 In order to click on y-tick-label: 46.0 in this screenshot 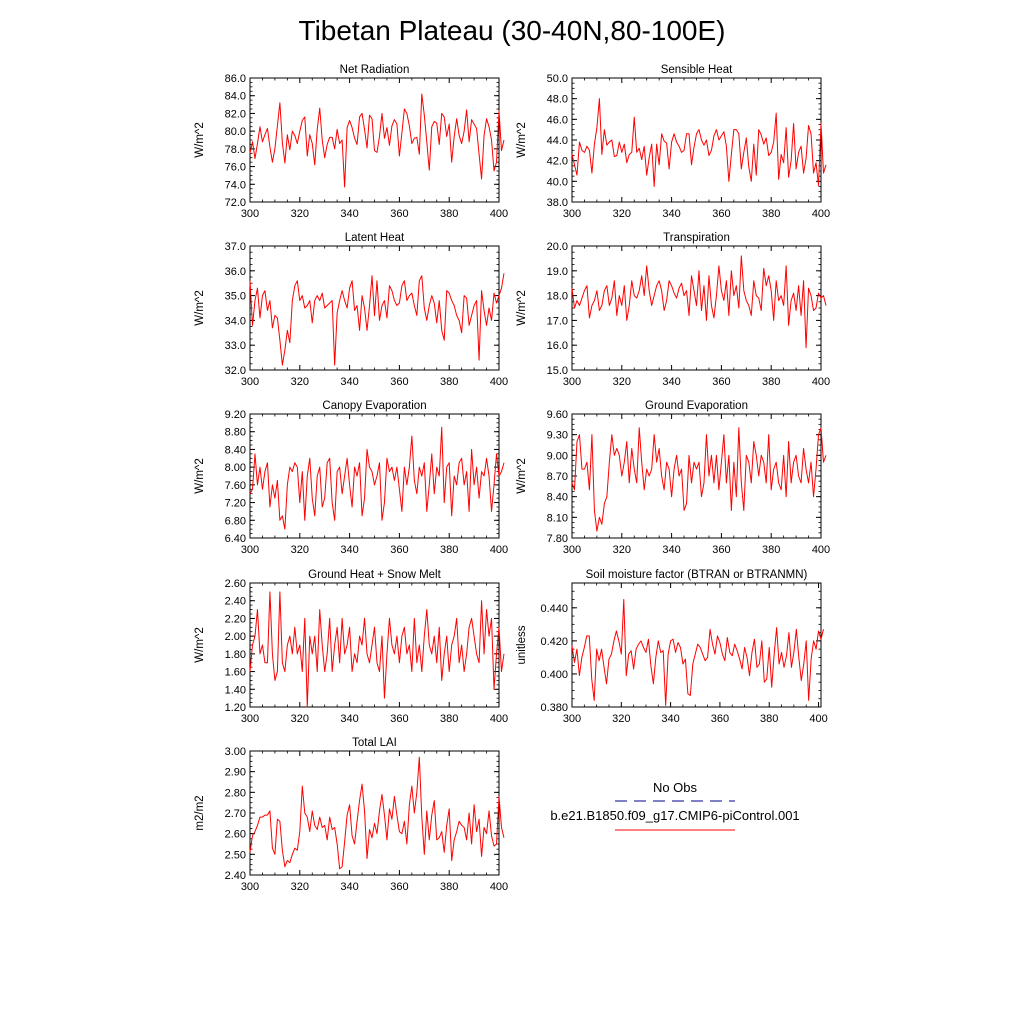, I will do `click(557, 120)`.